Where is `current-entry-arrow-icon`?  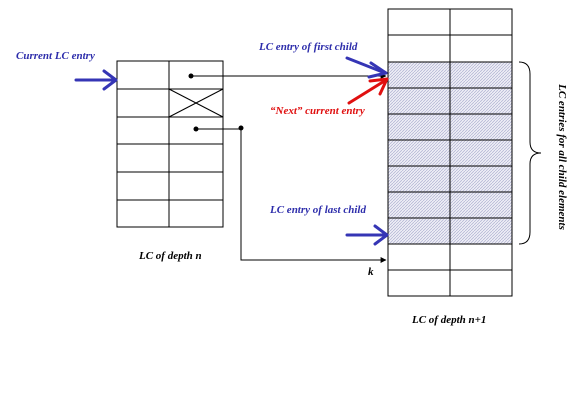
current-entry-arrow-icon is located at coordinates (96, 80).